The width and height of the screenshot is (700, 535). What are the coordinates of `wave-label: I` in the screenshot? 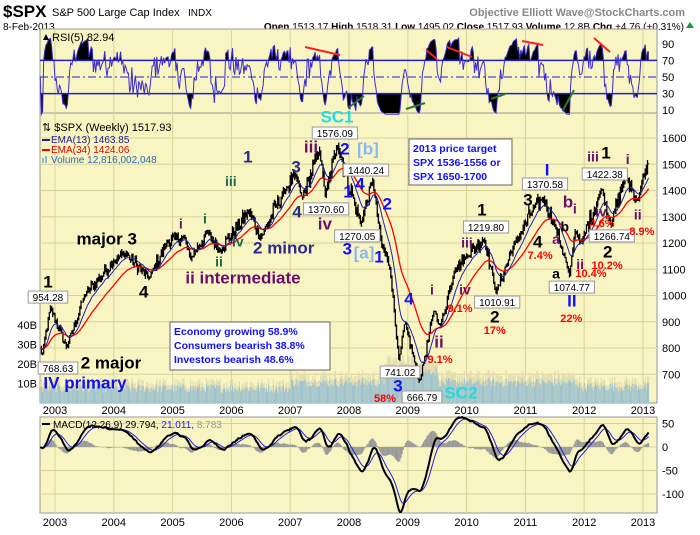 It's located at (547, 170).